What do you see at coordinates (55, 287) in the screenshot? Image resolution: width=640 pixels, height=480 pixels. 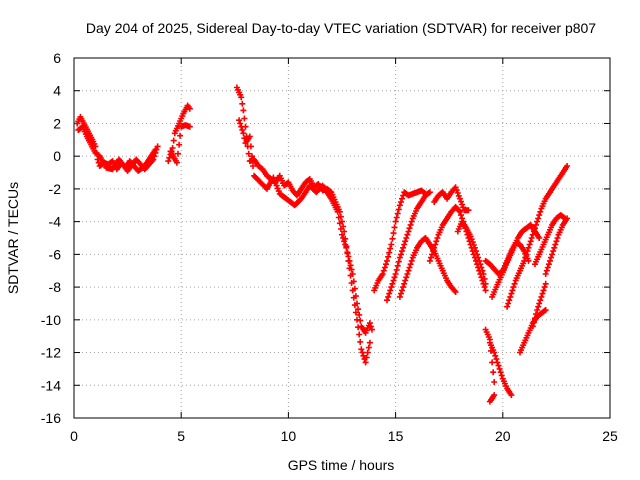 I see `y-tick-label: -8` at bounding box center [55, 287].